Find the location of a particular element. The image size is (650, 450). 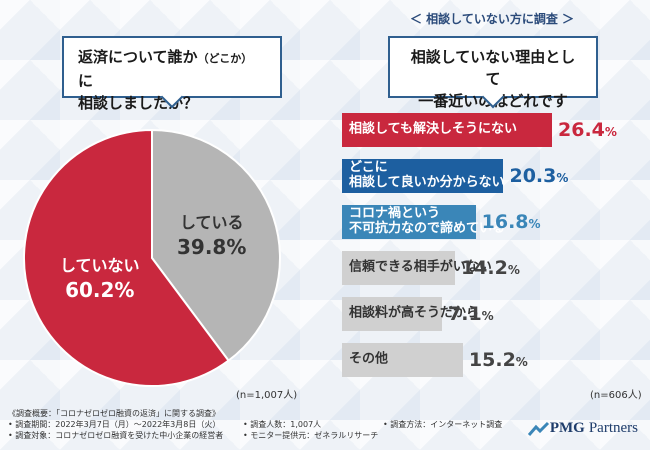

sub-heading: ＜ 相談していない方に調査 ＞ is located at coordinates (492, 19).